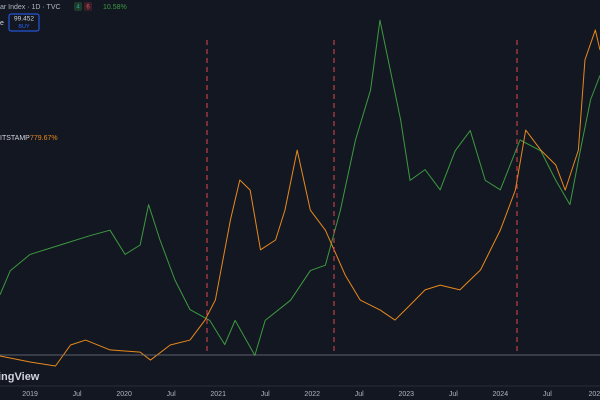  Describe the element at coordinates (30, 7) in the screenshot. I see `legend-symbol: ar Index · 1D · TVC` at that location.